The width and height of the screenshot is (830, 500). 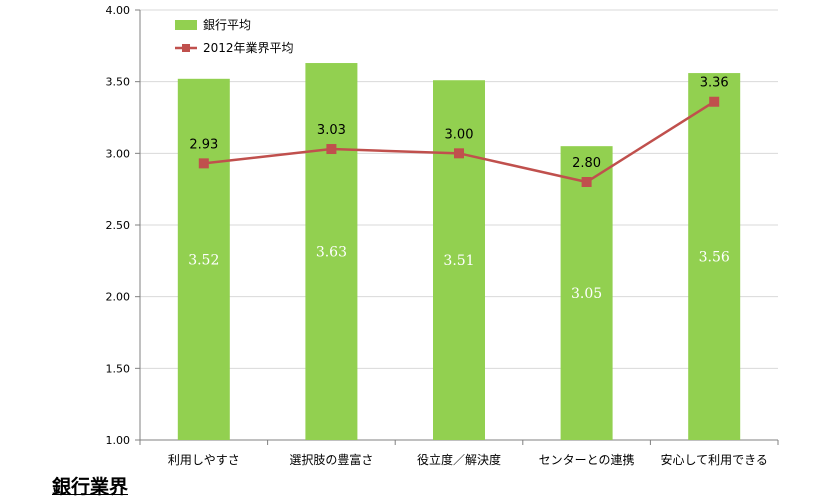 I want to click on legend-label-bar: 銀行平均, so click(x=227, y=25).